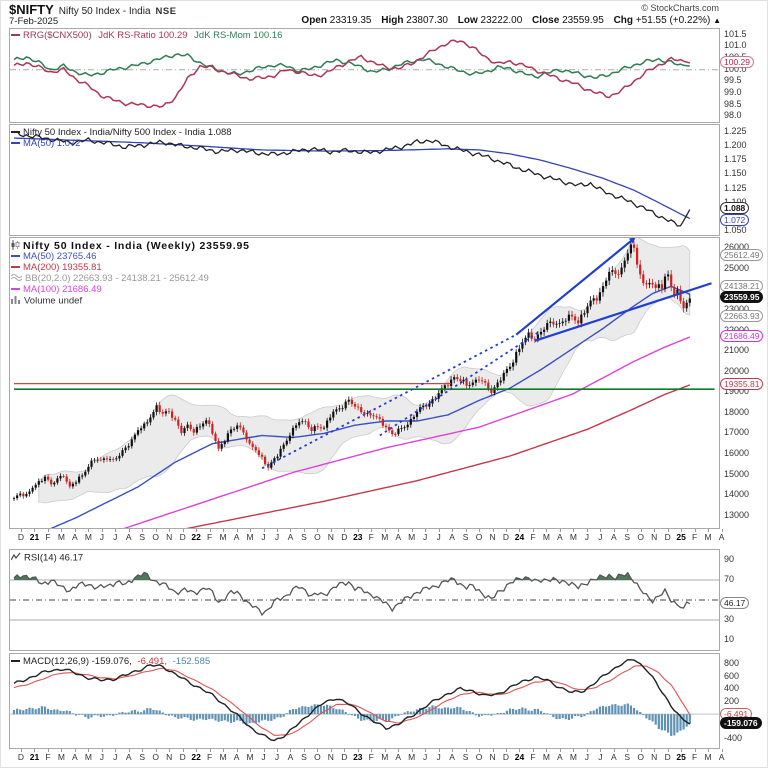 This screenshot has width=768, height=768. What do you see at coordinates (737, 350) in the screenshot?
I see `y-tick-label: 21000` at bounding box center [737, 350].